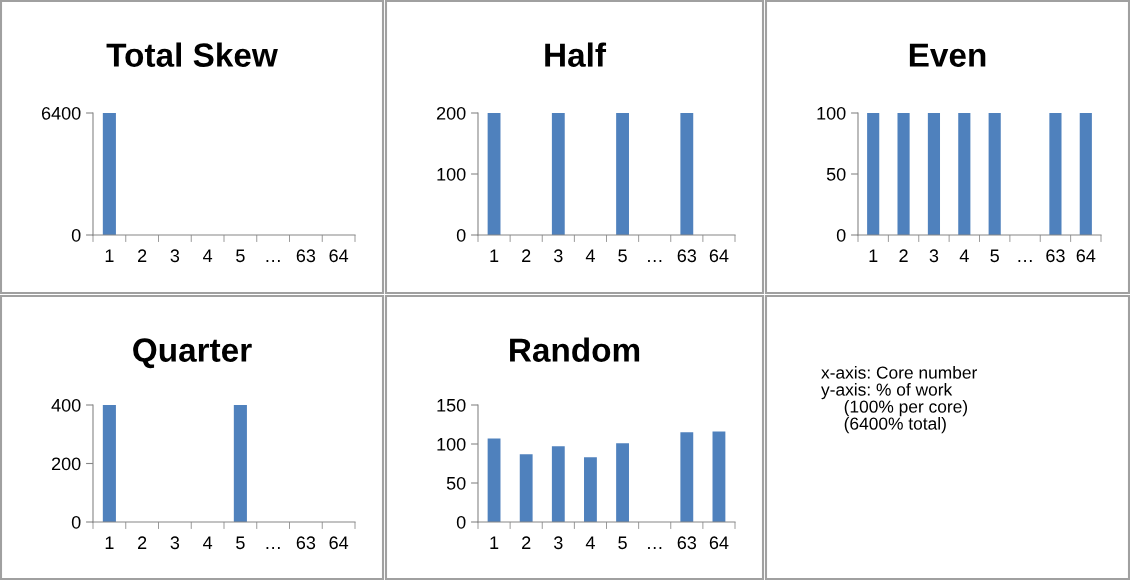 The height and width of the screenshot is (580, 1130). I want to click on chart-title: Quarter, so click(192, 353).